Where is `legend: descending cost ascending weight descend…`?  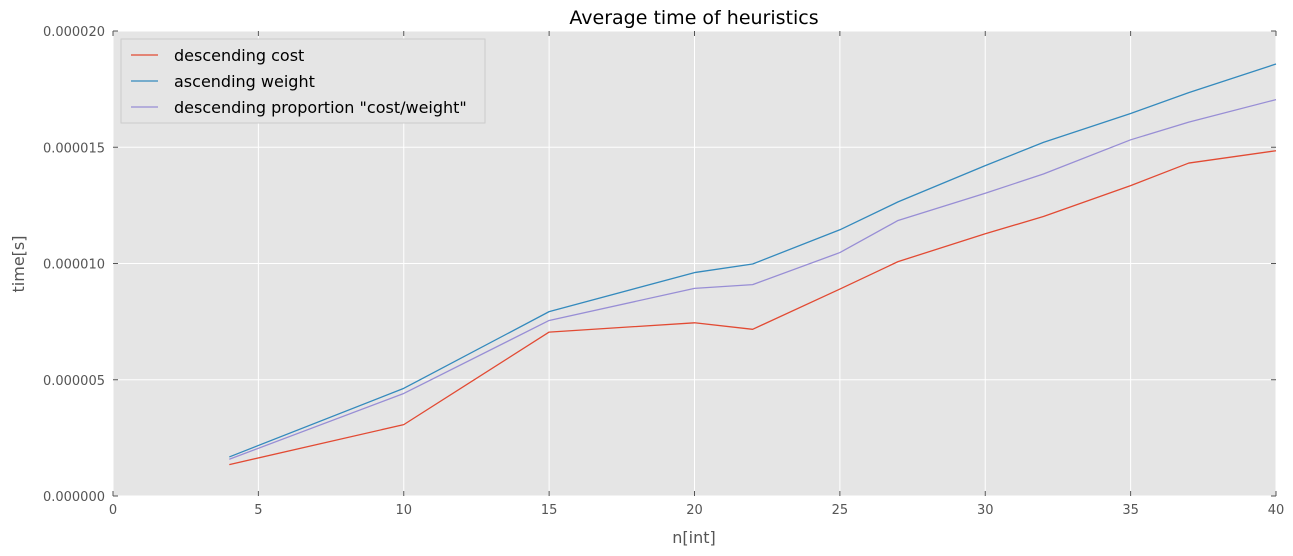 legend: descending cost ascending weight descend… is located at coordinates (303, 81).